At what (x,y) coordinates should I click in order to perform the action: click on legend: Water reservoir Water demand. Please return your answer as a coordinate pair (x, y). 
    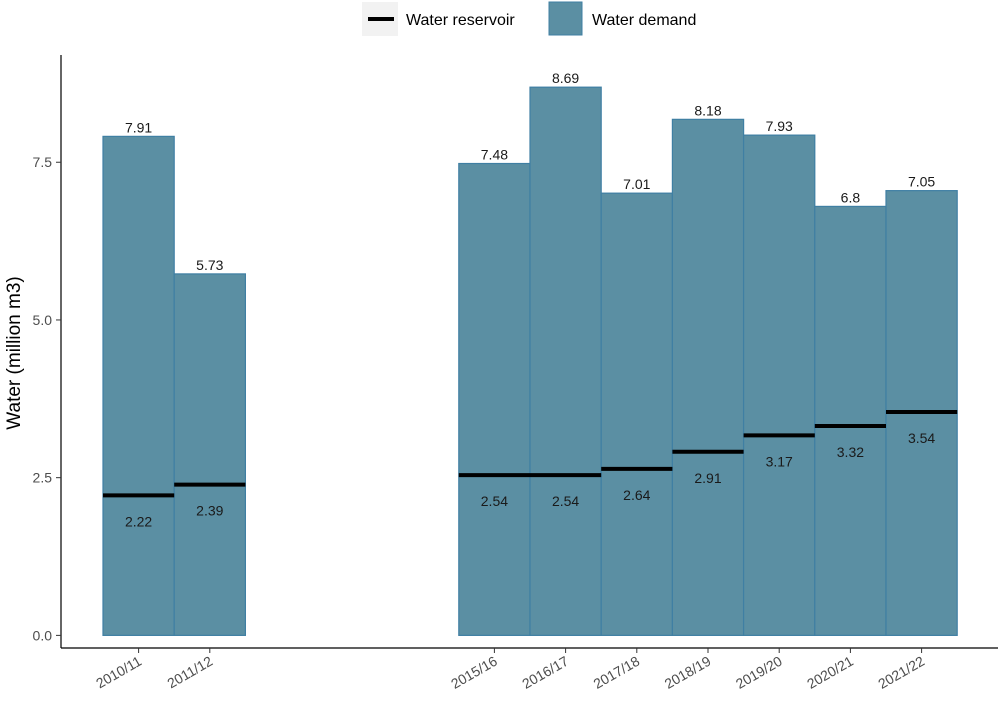
    Looking at the image, I should click on (529, 18).